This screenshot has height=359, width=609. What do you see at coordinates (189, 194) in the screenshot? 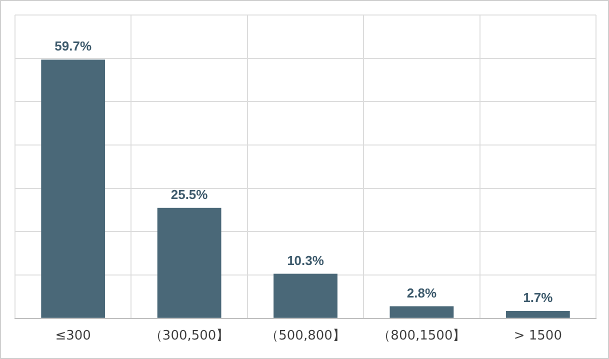
I see `data-label: 25.5%` at bounding box center [189, 194].